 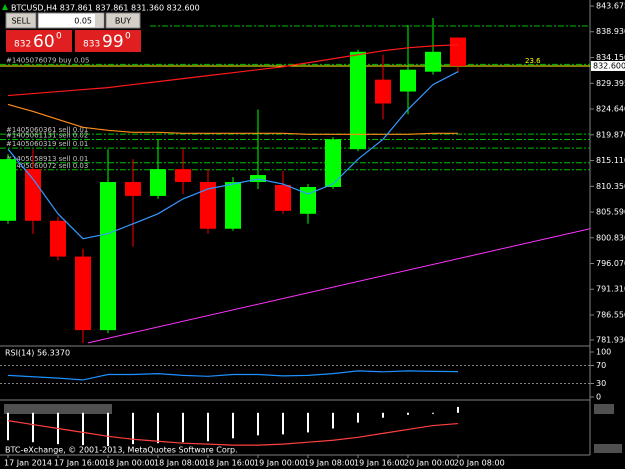 What do you see at coordinates (610, 289) in the screenshot?
I see `y-tick-label: 791.310` at bounding box center [610, 289].